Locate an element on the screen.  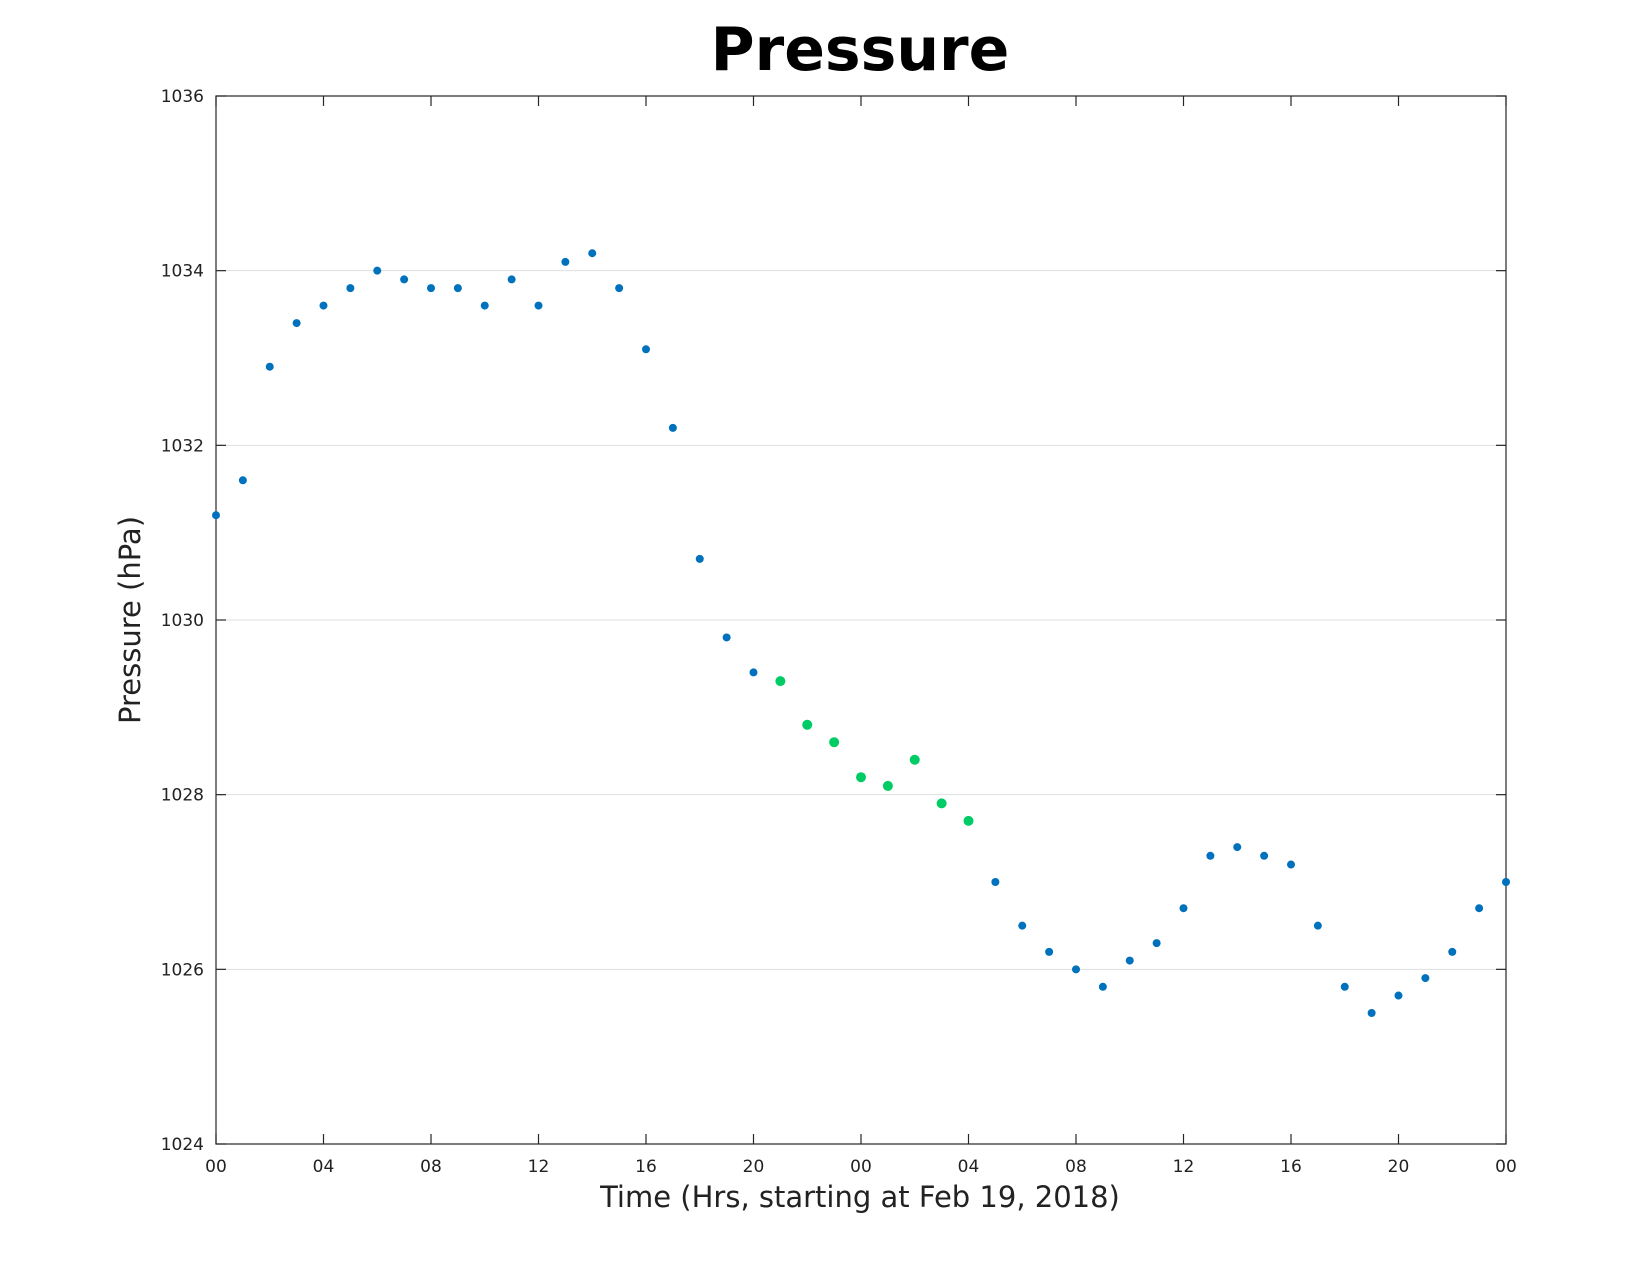
y-tick-label: 1032 is located at coordinates (182, 446).